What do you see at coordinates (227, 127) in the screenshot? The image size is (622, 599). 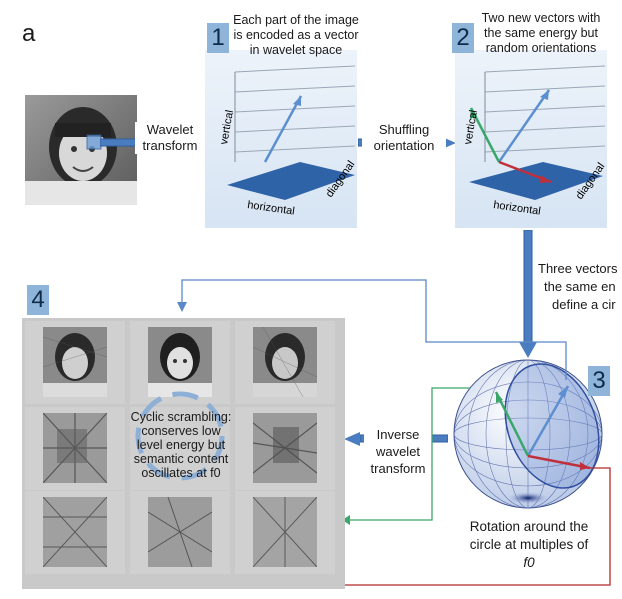 I see `axis-vertical-1: vertical` at bounding box center [227, 127].